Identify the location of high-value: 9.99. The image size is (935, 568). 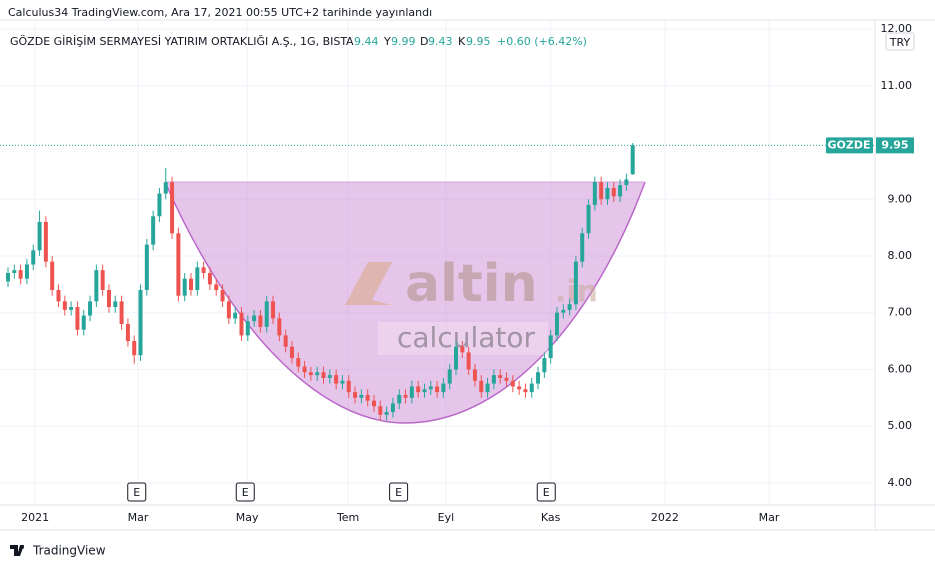
(403, 41).